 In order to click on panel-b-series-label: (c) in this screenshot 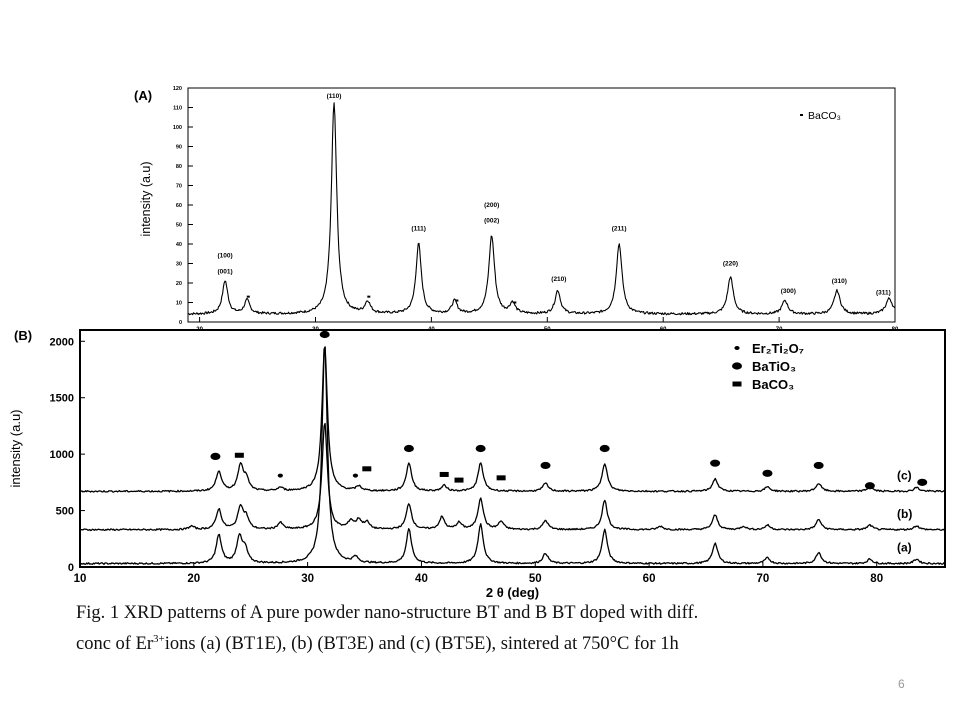, I will do `click(904, 475)`.